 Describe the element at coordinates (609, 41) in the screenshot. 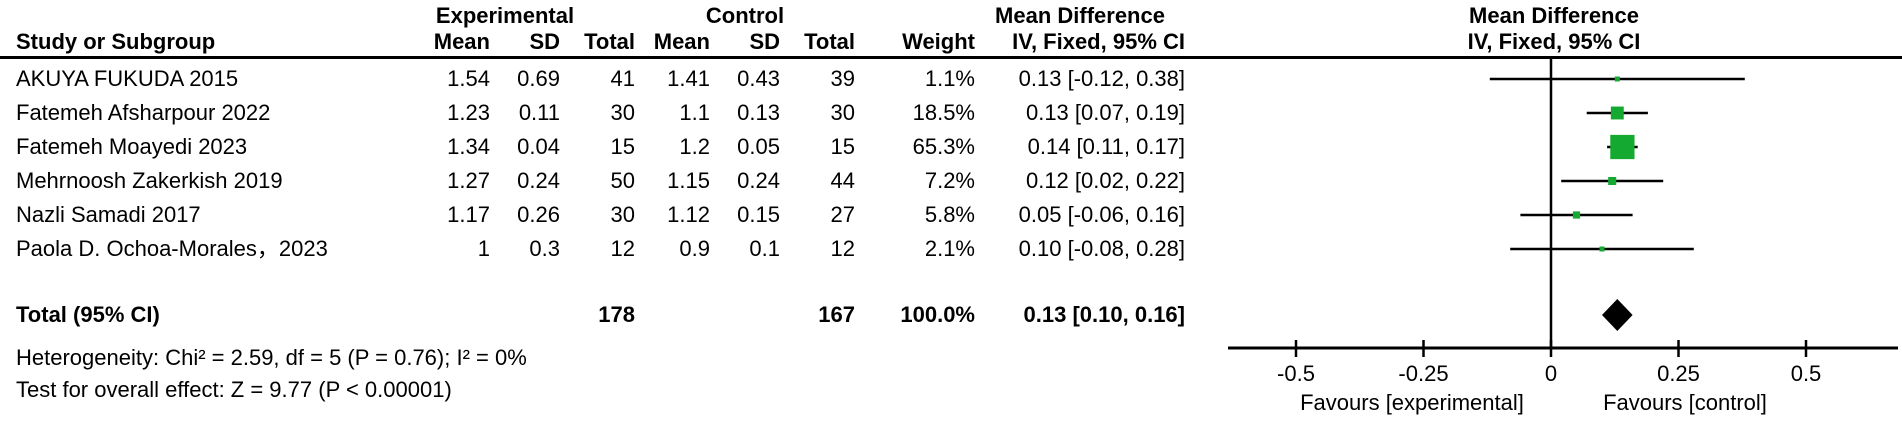

I see `exp-total-column-header: Total` at that location.